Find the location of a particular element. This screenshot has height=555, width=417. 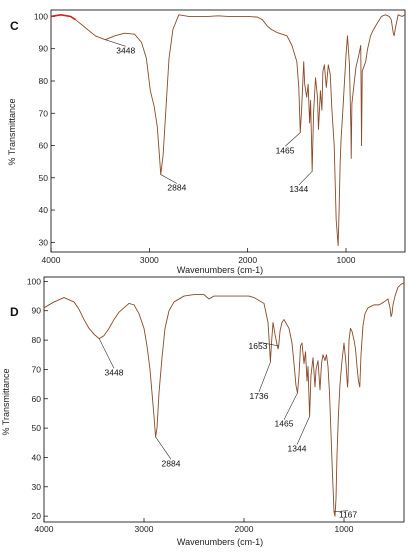

panel-label: C is located at coordinates (14, 26).